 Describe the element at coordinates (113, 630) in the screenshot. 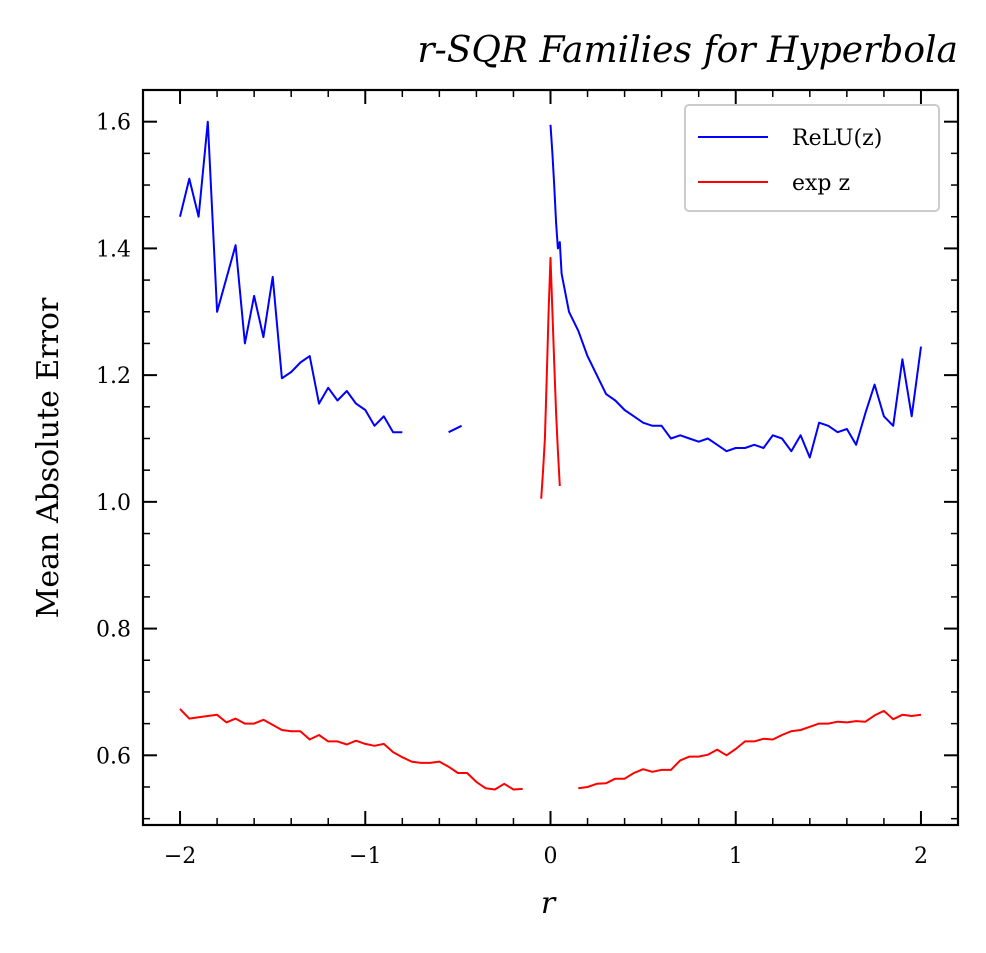

I see `y-tick-label: 0.8` at that location.